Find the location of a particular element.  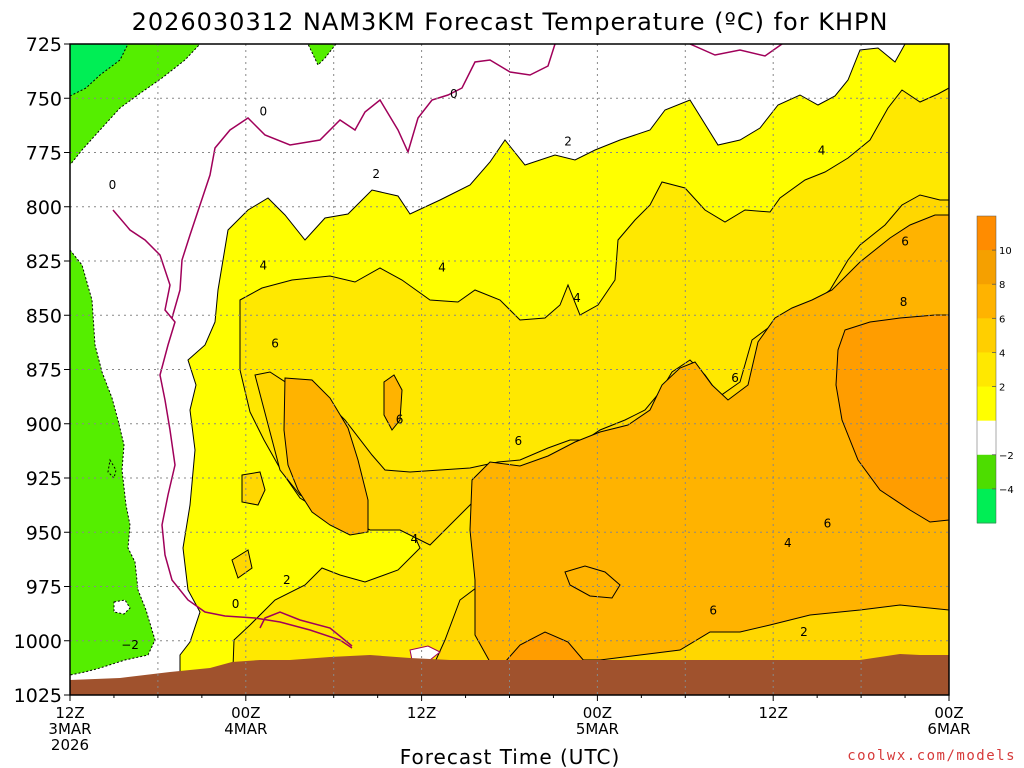

colorbar-label: −4 is located at coordinates (1006, 490).